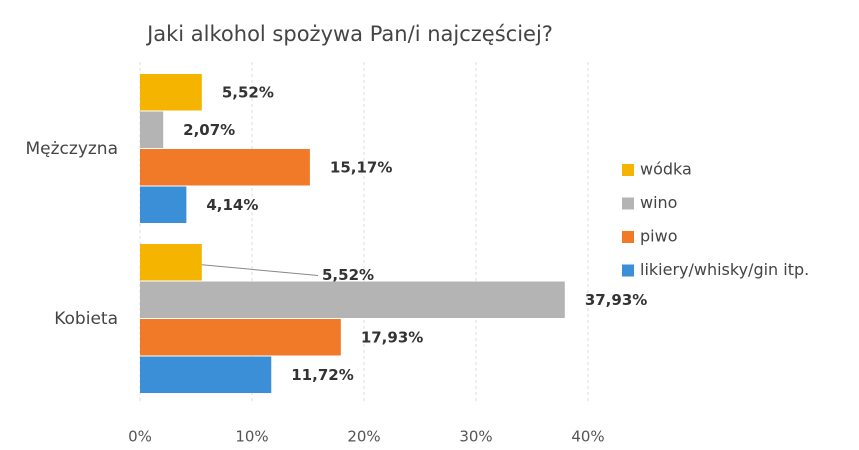 The height and width of the screenshot is (450, 859). What do you see at coordinates (209, 130) in the screenshot?
I see `value-label: 2,07%` at bounding box center [209, 130].